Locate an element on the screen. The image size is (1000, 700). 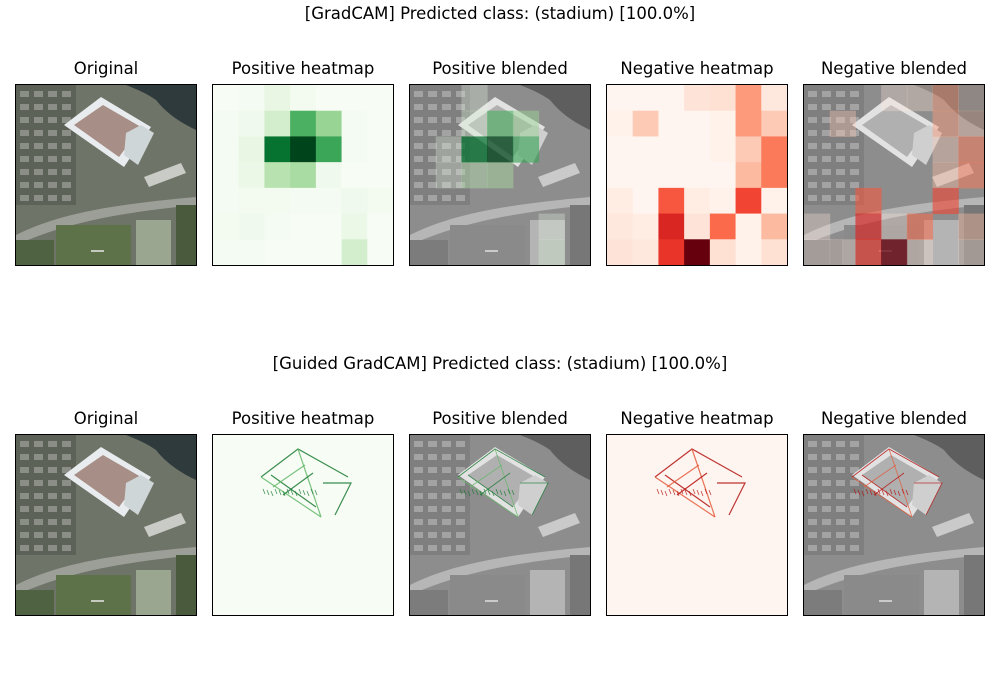
guided-positive-blended is located at coordinates (500, 525).